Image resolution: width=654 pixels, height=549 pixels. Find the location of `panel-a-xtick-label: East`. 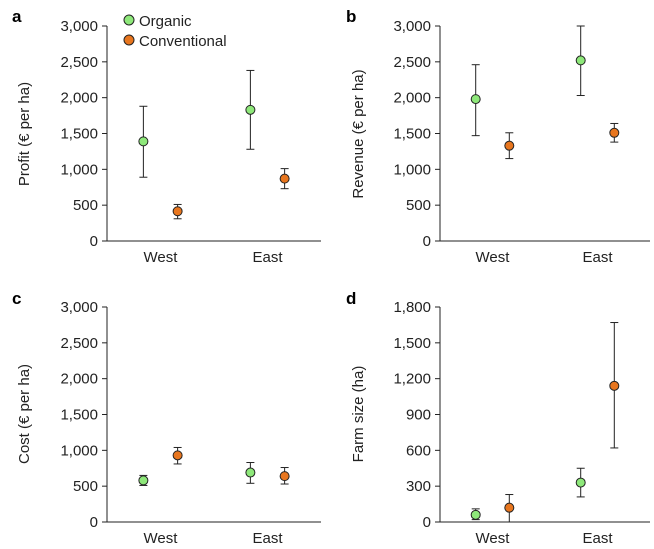

panel-a-xtick-label: East is located at coordinates (267, 257).